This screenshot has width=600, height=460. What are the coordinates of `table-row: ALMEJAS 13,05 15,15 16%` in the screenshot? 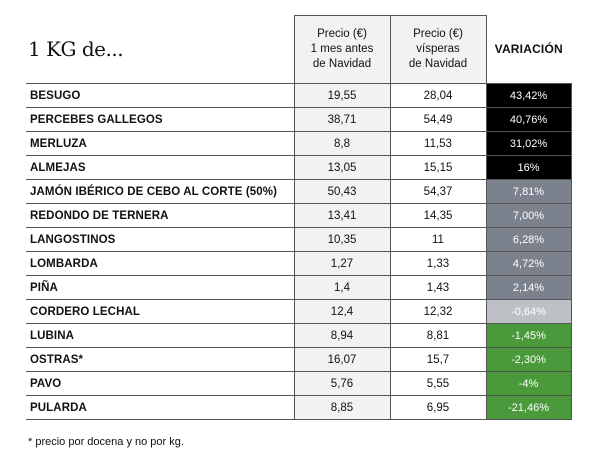 It's located at (299, 167).